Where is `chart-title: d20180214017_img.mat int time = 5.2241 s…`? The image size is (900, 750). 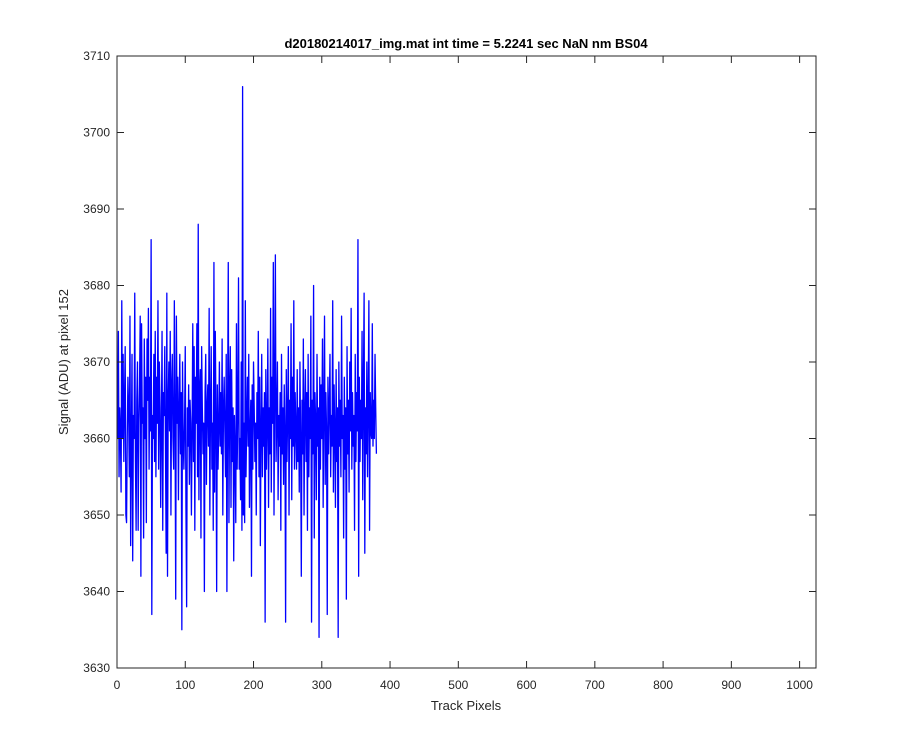 chart-title: d20180214017_img.mat int time = 5.2241 s… is located at coordinates (466, 43).